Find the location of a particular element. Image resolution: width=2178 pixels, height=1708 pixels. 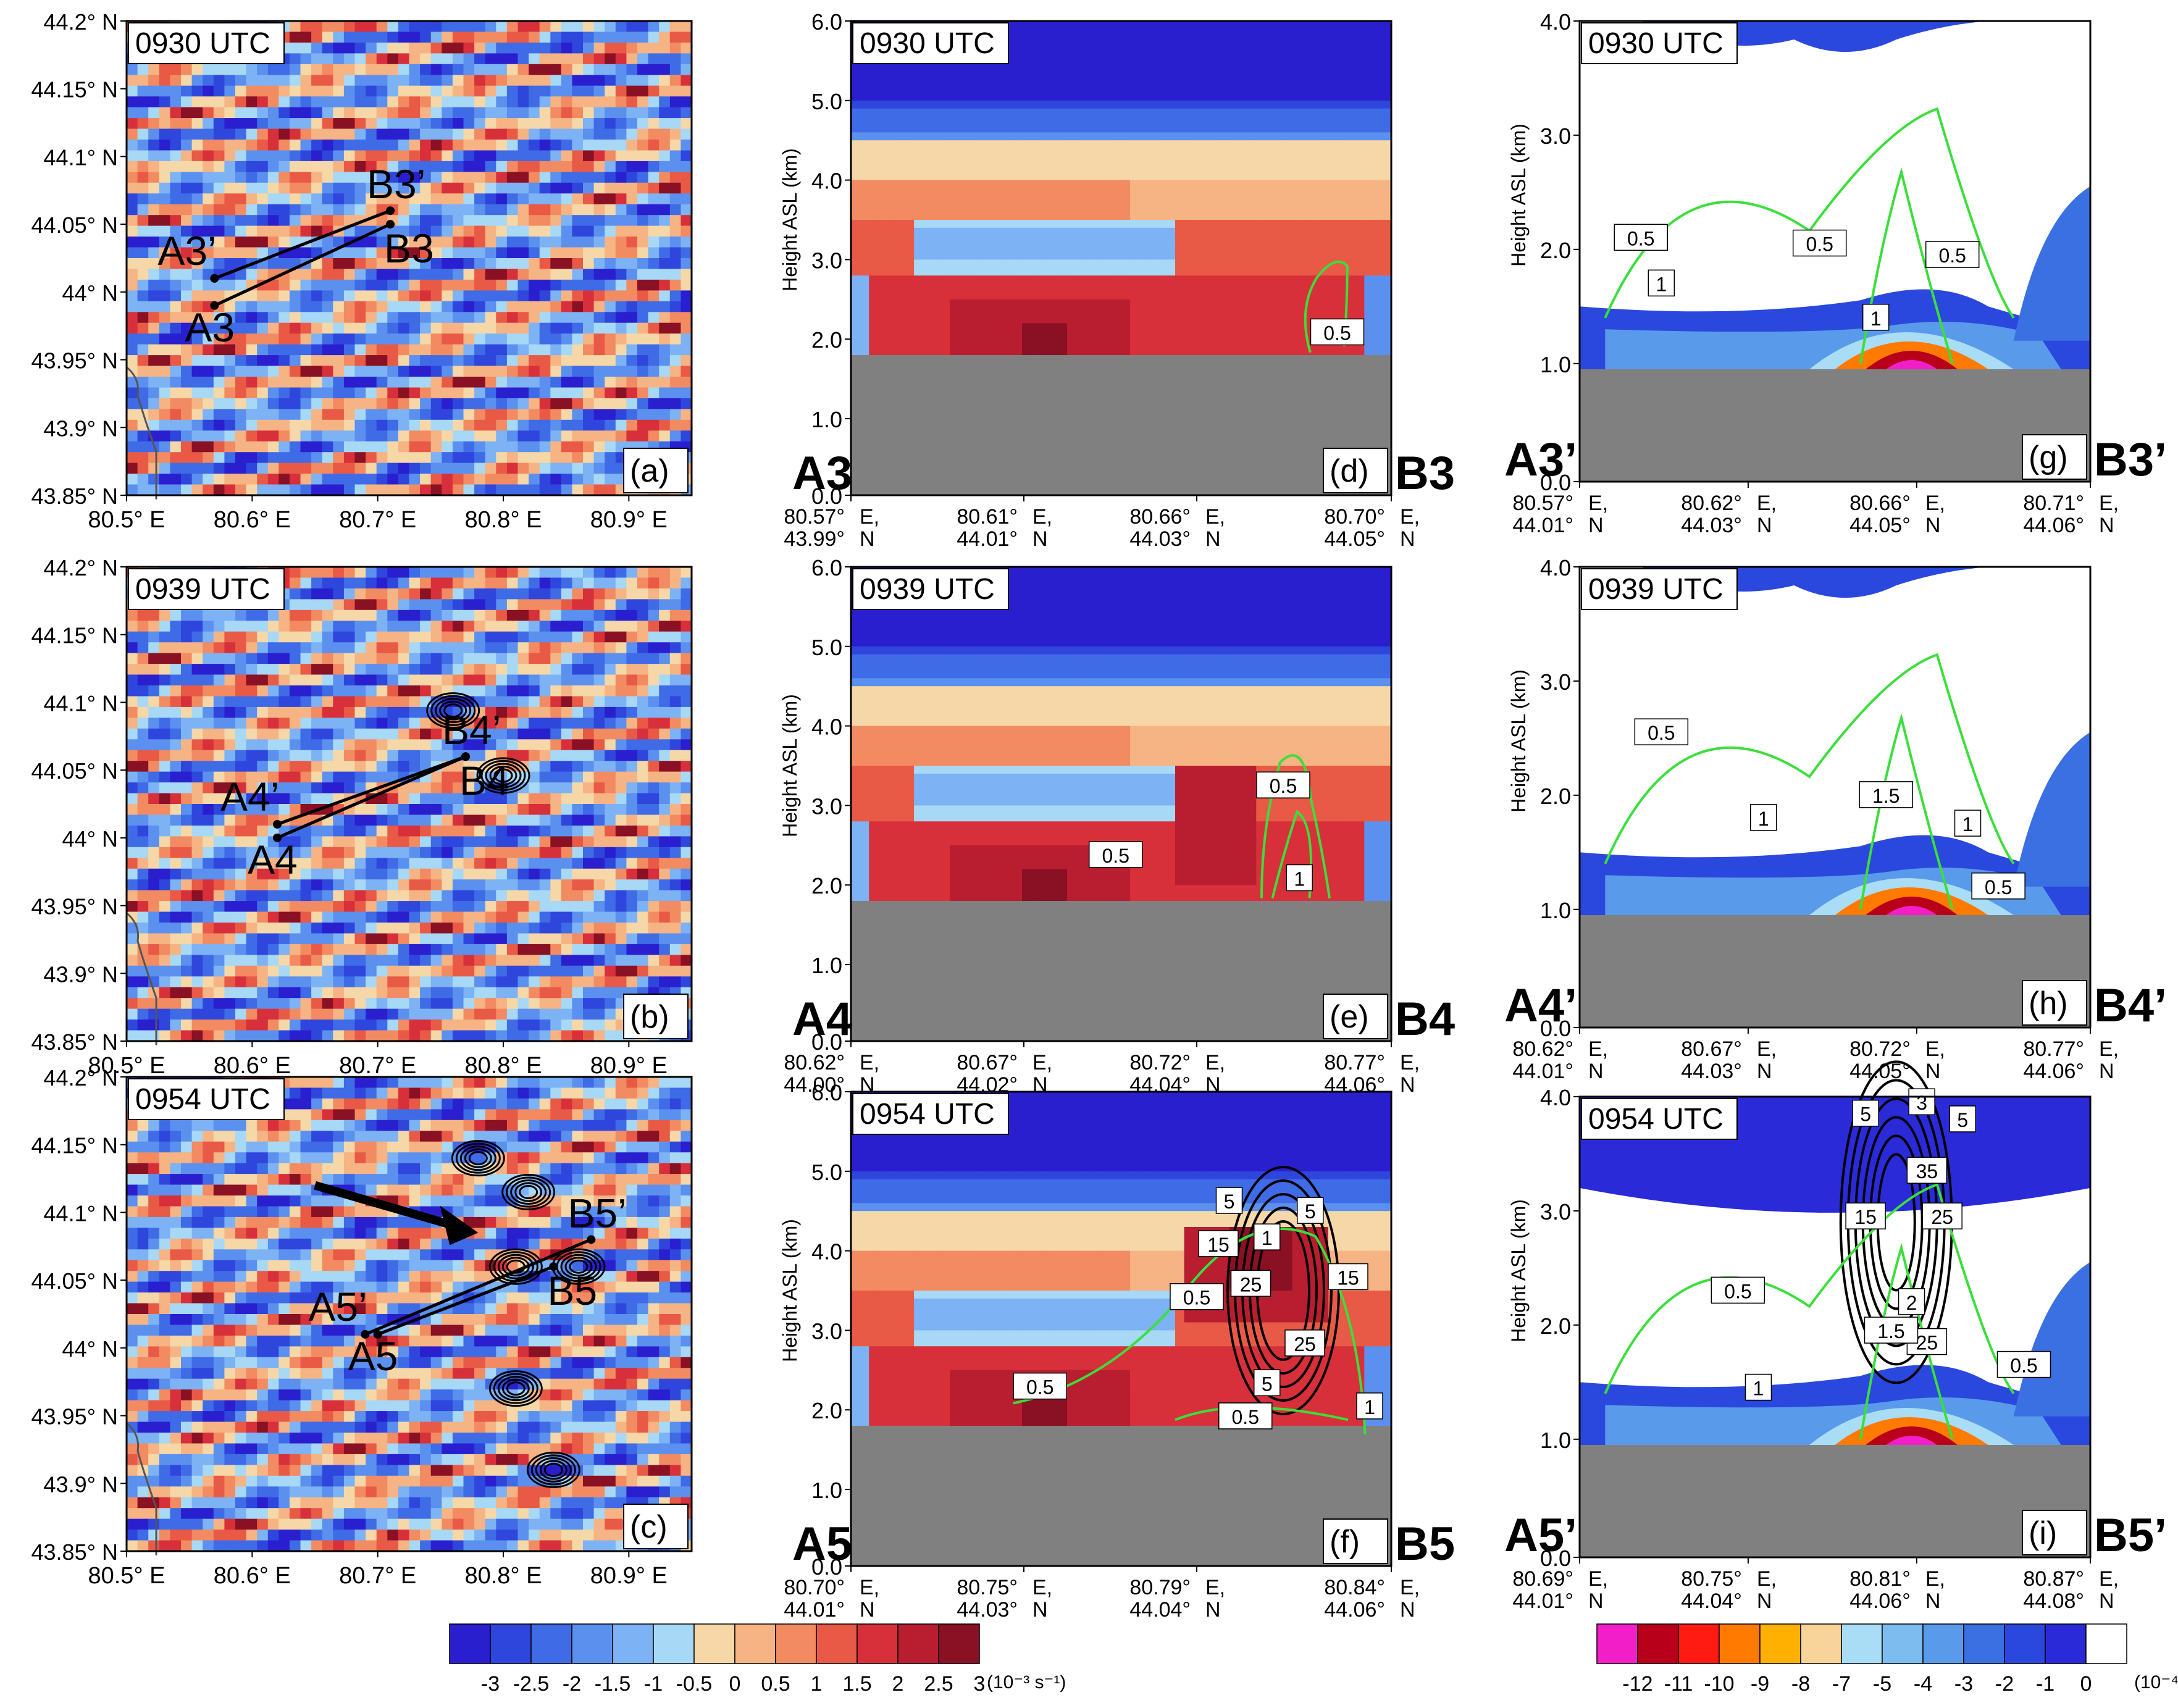

colorbar-label: -3 is located at coordinates (1964, 1684).